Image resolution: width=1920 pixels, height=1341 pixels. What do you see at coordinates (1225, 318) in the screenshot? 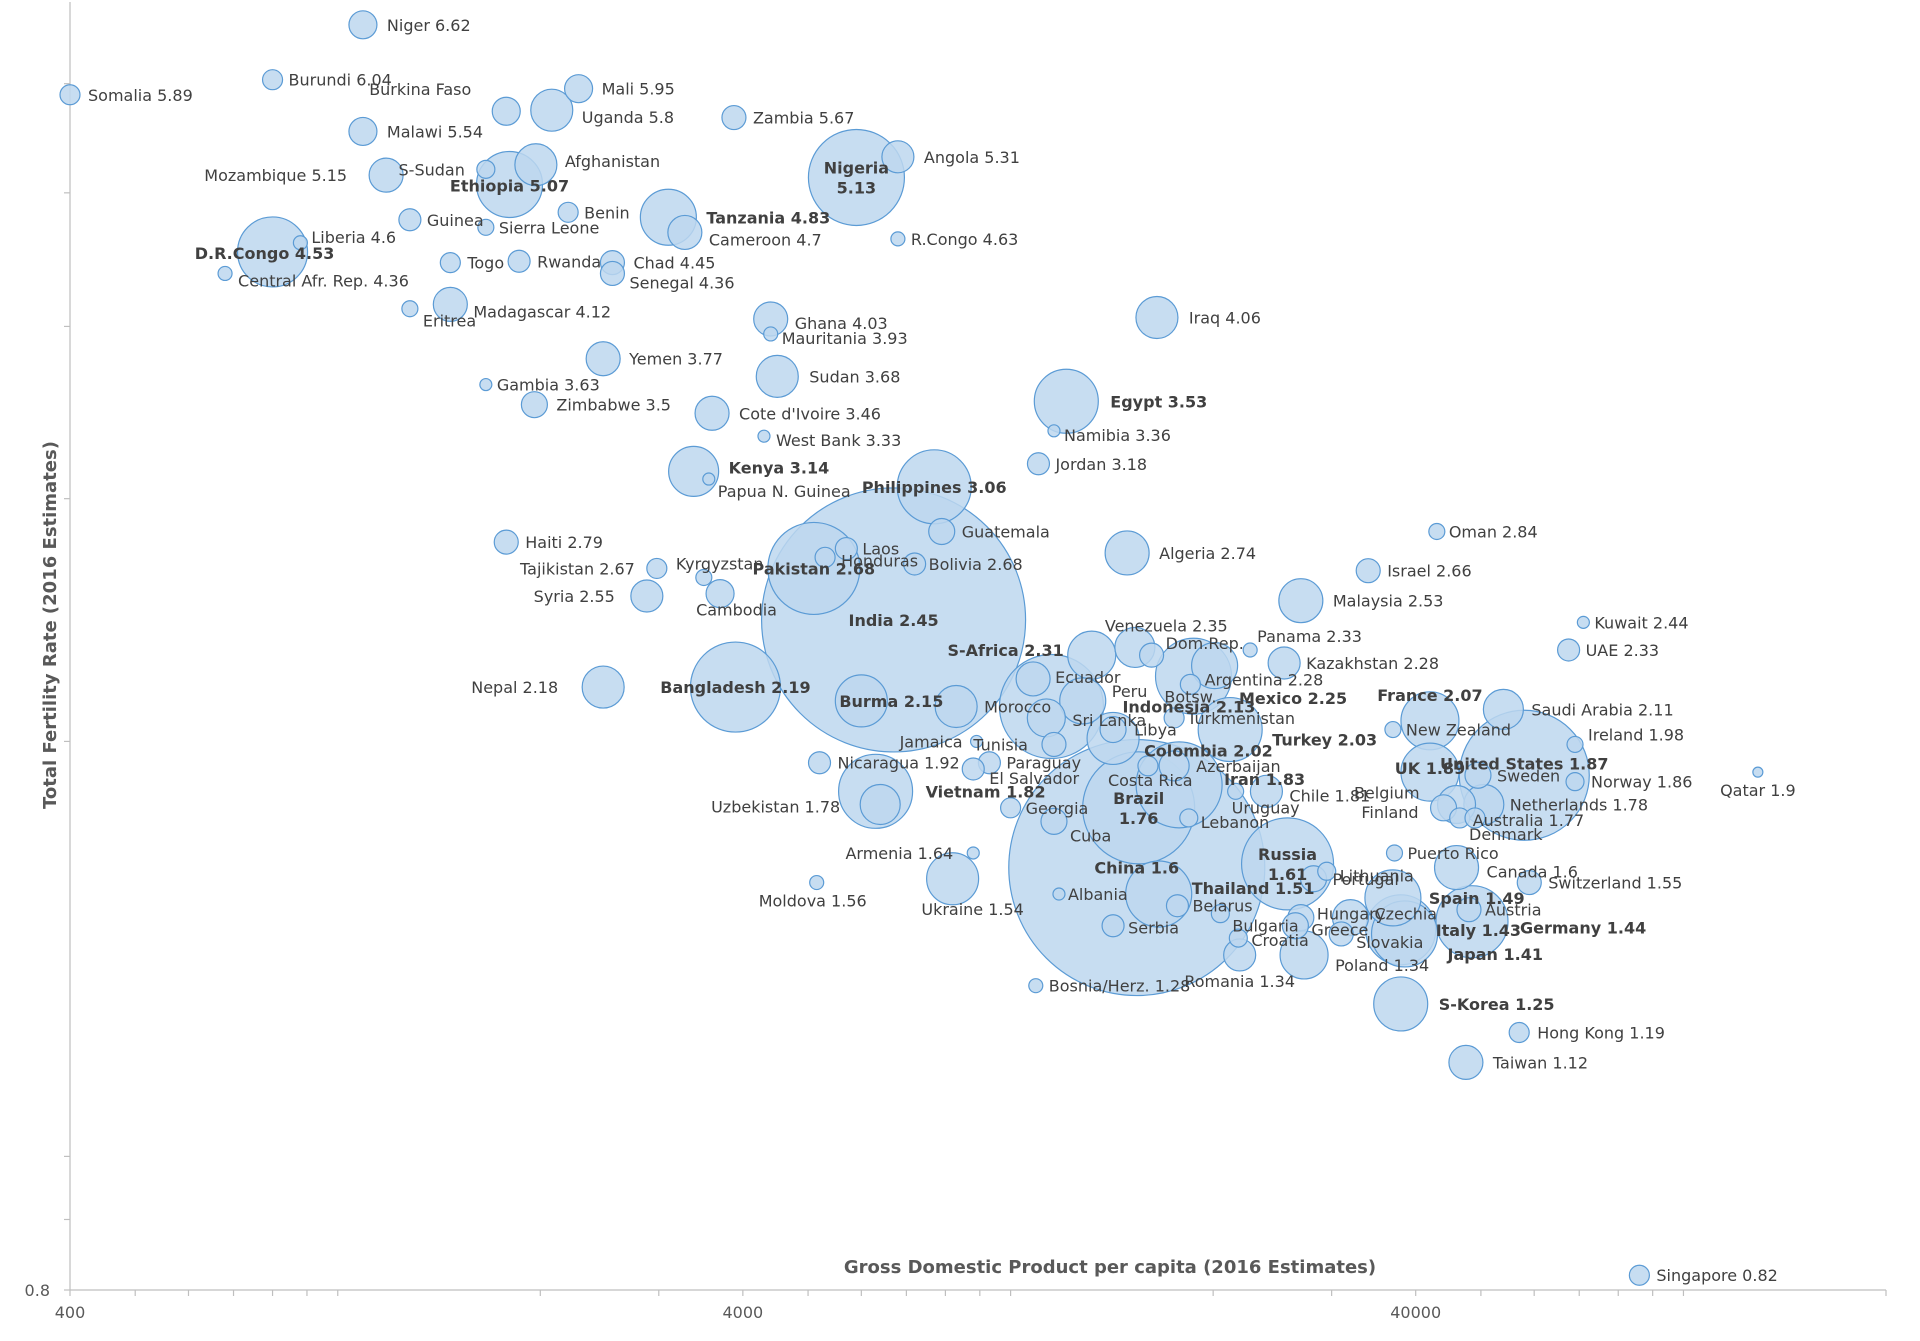
I see `point-label: Iraq 4.06` at bounding box center [1225, 318].